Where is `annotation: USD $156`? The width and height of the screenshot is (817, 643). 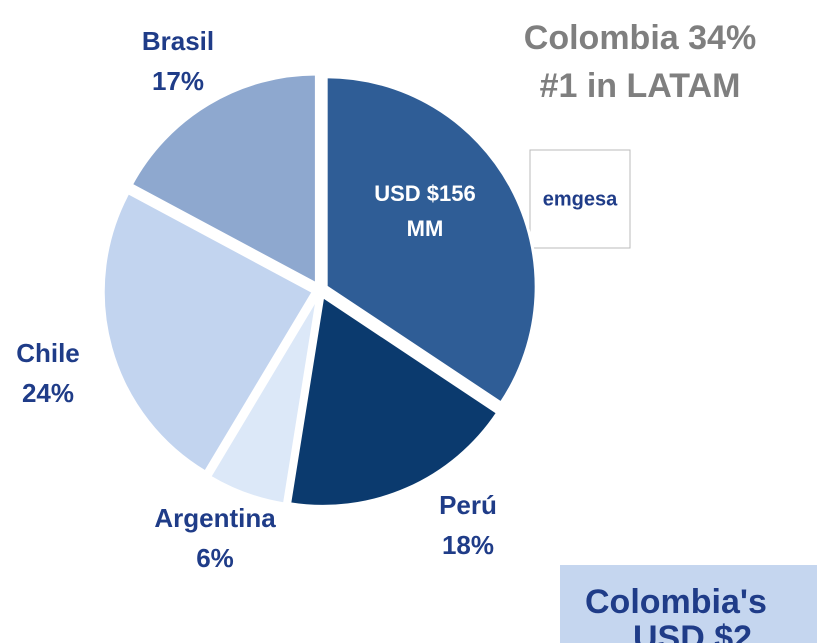
annotation: USD $156 is located at coordinates (425, 193).